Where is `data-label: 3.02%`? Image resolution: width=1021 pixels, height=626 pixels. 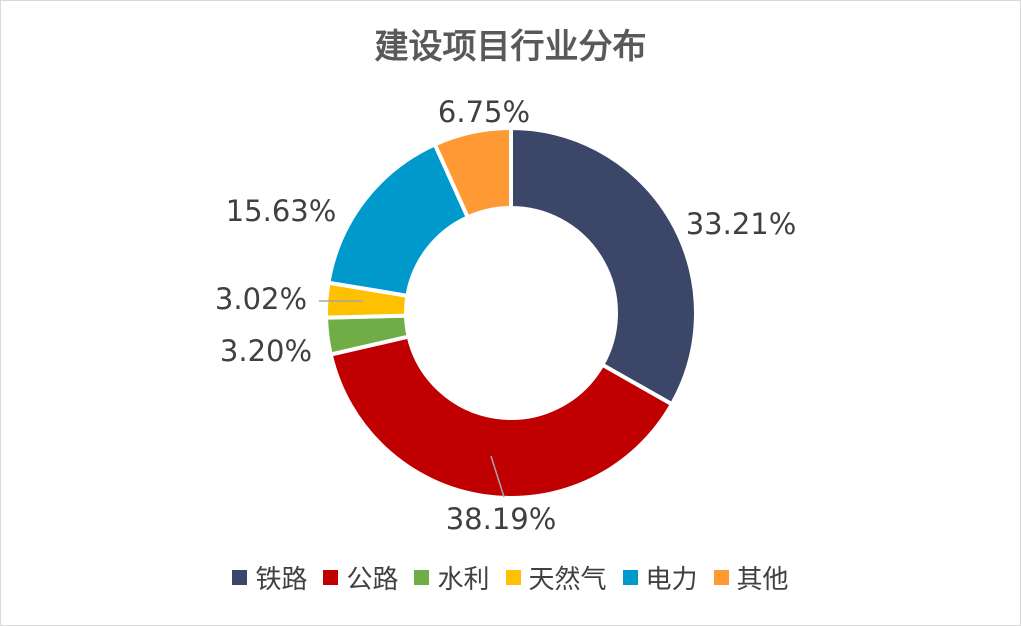 data-label: 3.02% is located at coordinates (261, 299).